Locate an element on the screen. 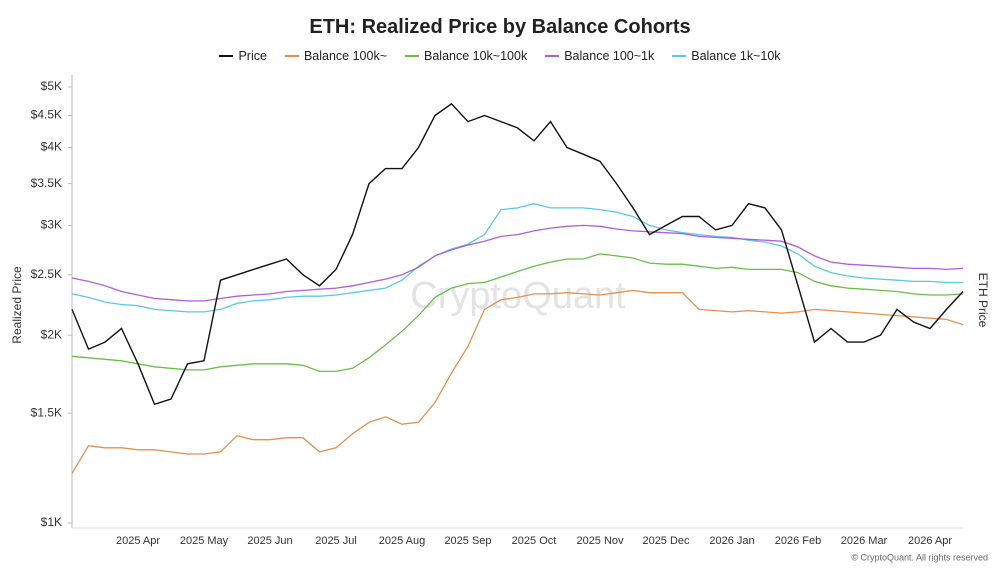 This screenshot has height=576, width=1000. legend-label: Balance 1k~10k is located at coordinates (736, 56).